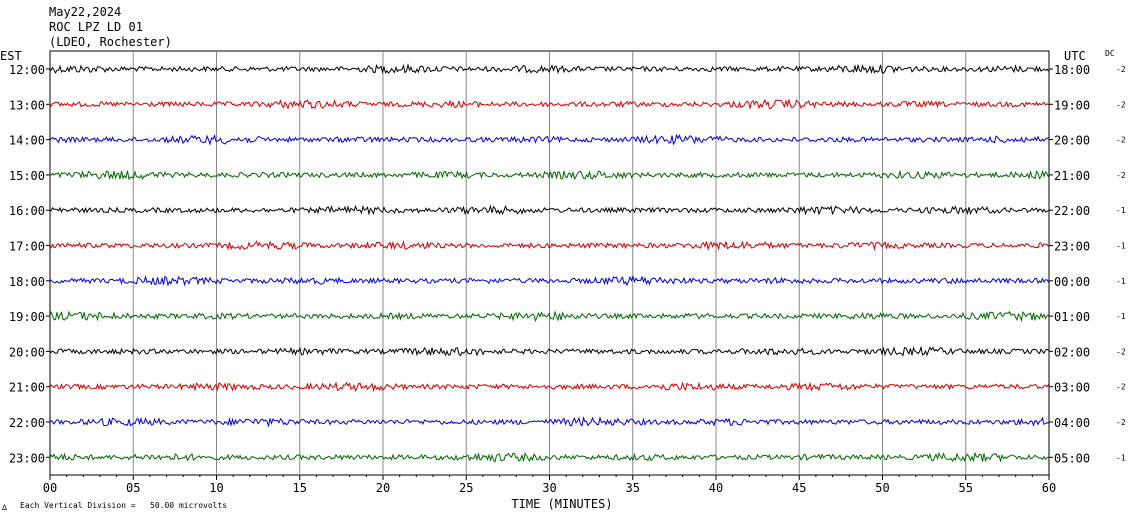 This screenshot has height=519, width=1130. Describe the element at coordinates (133, 488) in the screenshot. I see `x-tick-label: 05` at that location.